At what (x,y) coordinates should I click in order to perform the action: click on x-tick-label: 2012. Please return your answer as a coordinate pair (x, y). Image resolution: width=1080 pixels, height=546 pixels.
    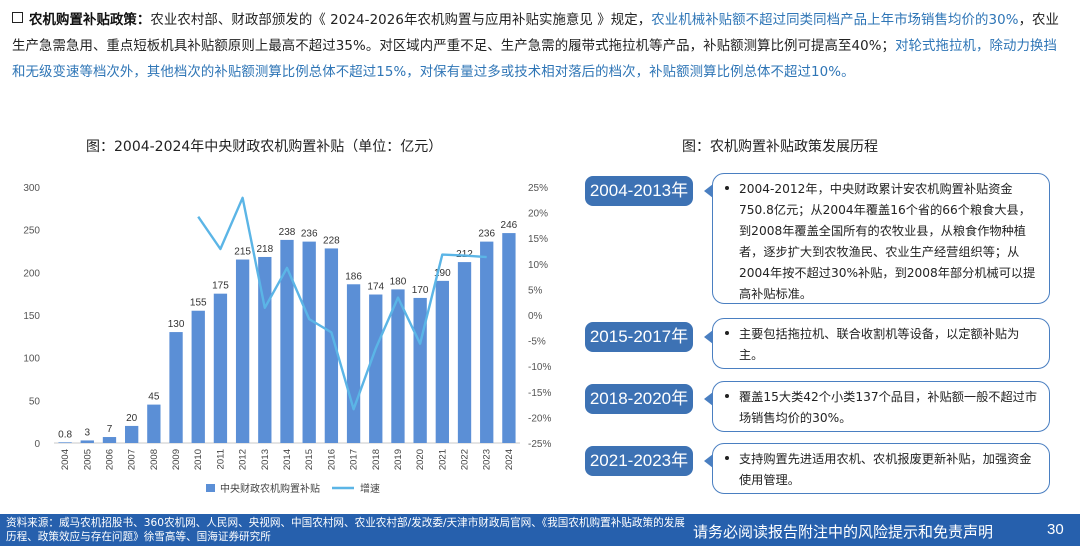
    Looking at the image, I should click on (243, 459).